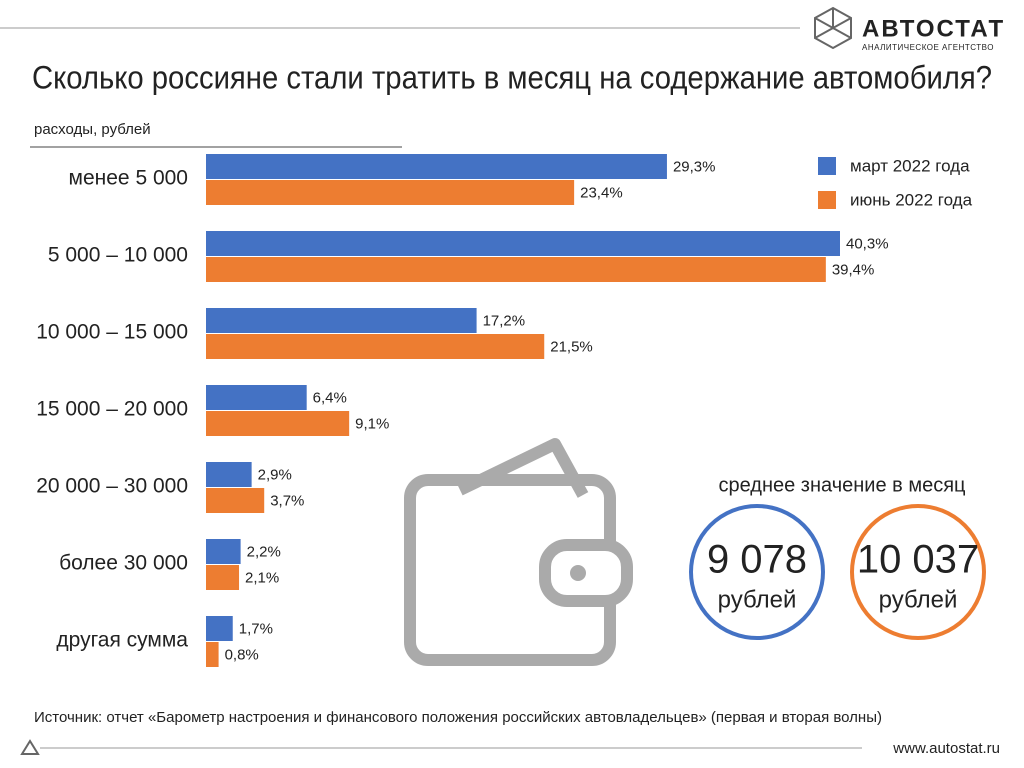  I want to click on data-label: 2,2%, so click(264, 551).